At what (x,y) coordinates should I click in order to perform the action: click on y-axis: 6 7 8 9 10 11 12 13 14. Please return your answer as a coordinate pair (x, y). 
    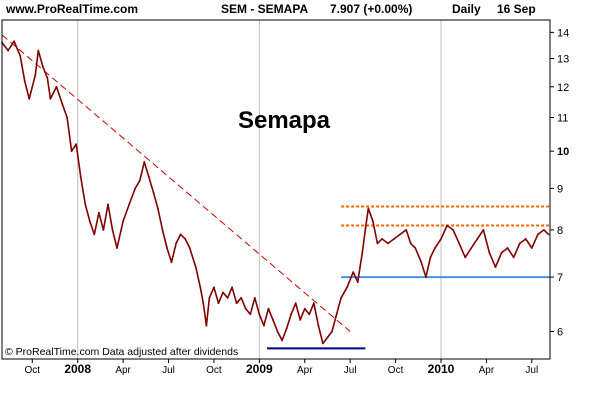
    Looking at the image, I should click on (559, 182).